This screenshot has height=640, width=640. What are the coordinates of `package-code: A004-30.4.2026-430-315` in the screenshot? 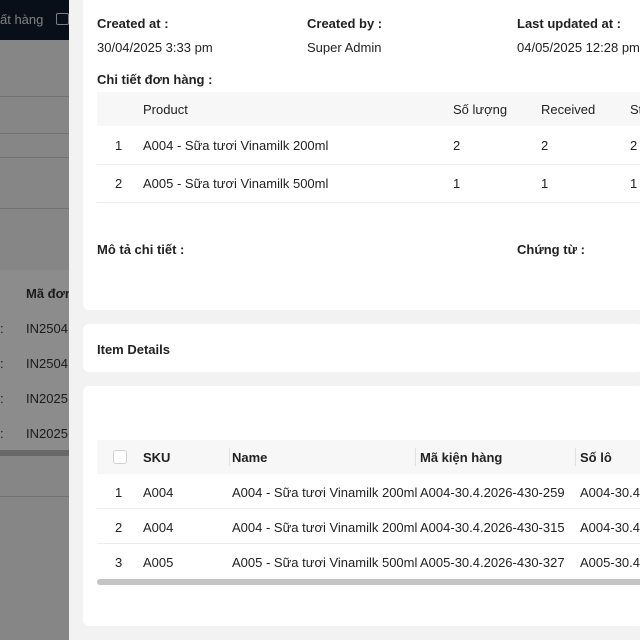 It's located at (492, 527).